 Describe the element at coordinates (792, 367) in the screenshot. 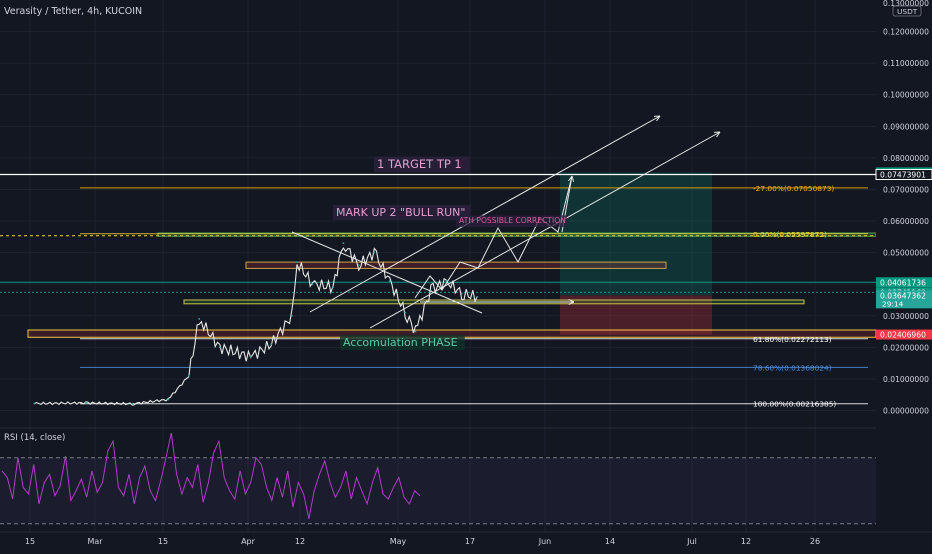

I see `fib-level-label: 78.60%(0.01368024)` at that location.